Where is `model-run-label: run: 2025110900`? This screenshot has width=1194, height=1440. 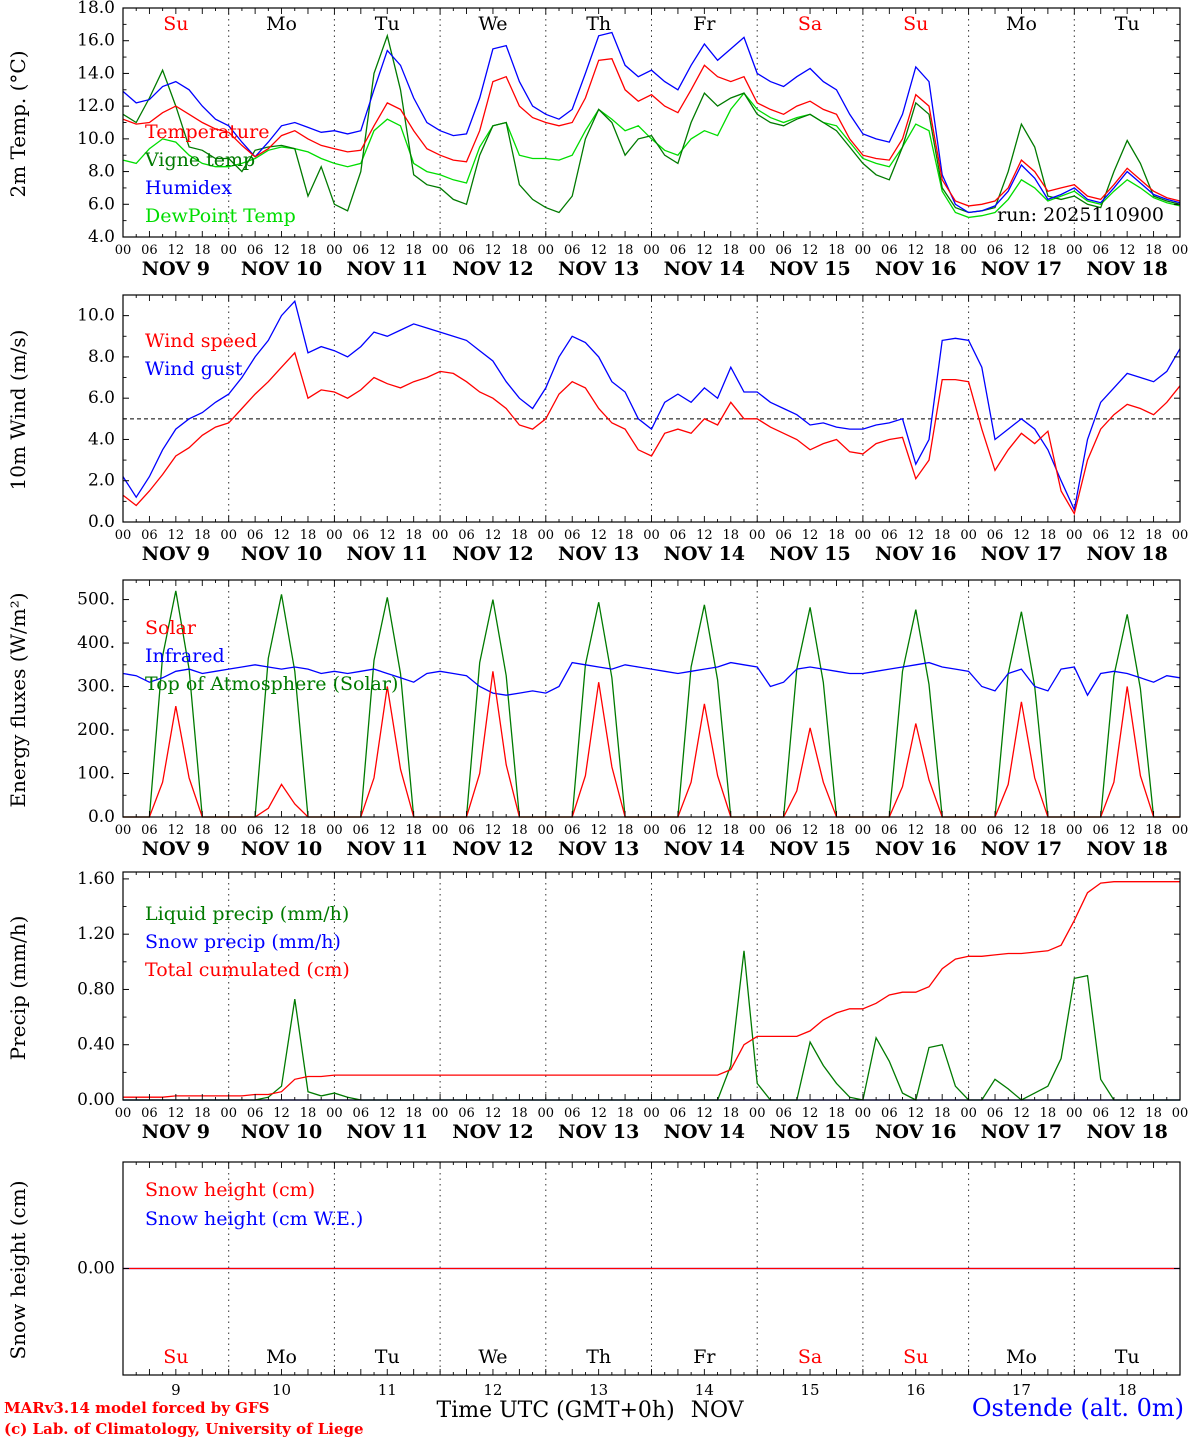
model-run-label: run: 2025110900 is located at coordinates (1080, 215).